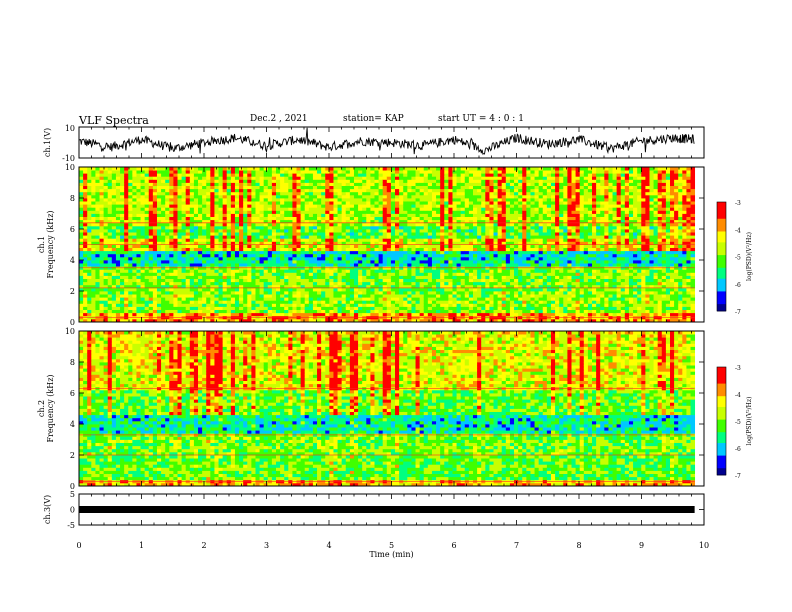 This screenshot has width=792, height=612. What do you see at coordinates (47, 142) in the screenshot?
I see `ch1-ylabel: ch.1(V)` at bounding box center [47, 142].